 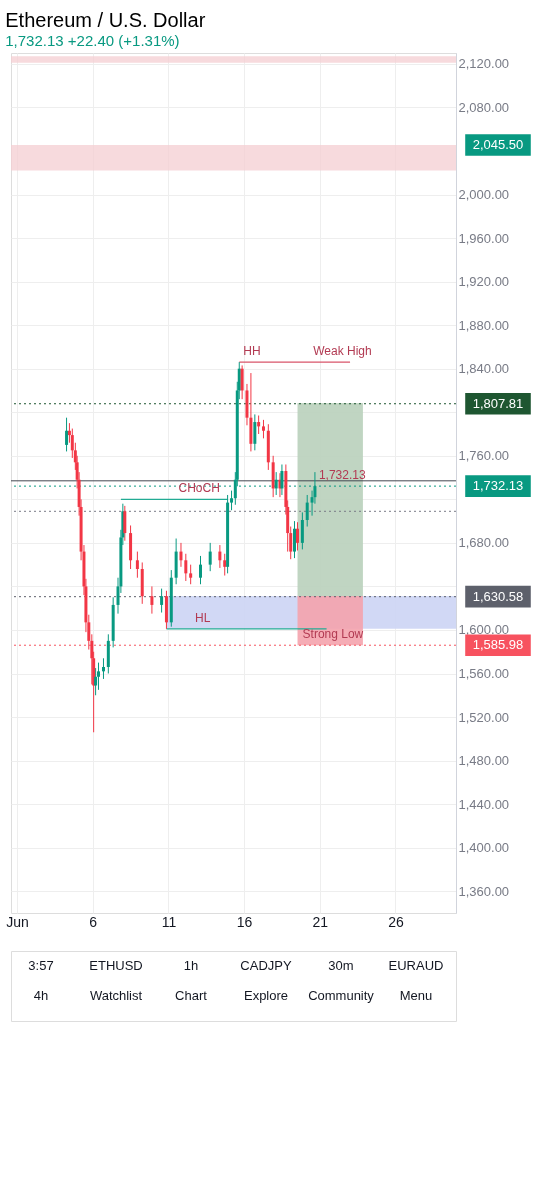 I want to click on text: Watchlist, so click(x=116, y=995).